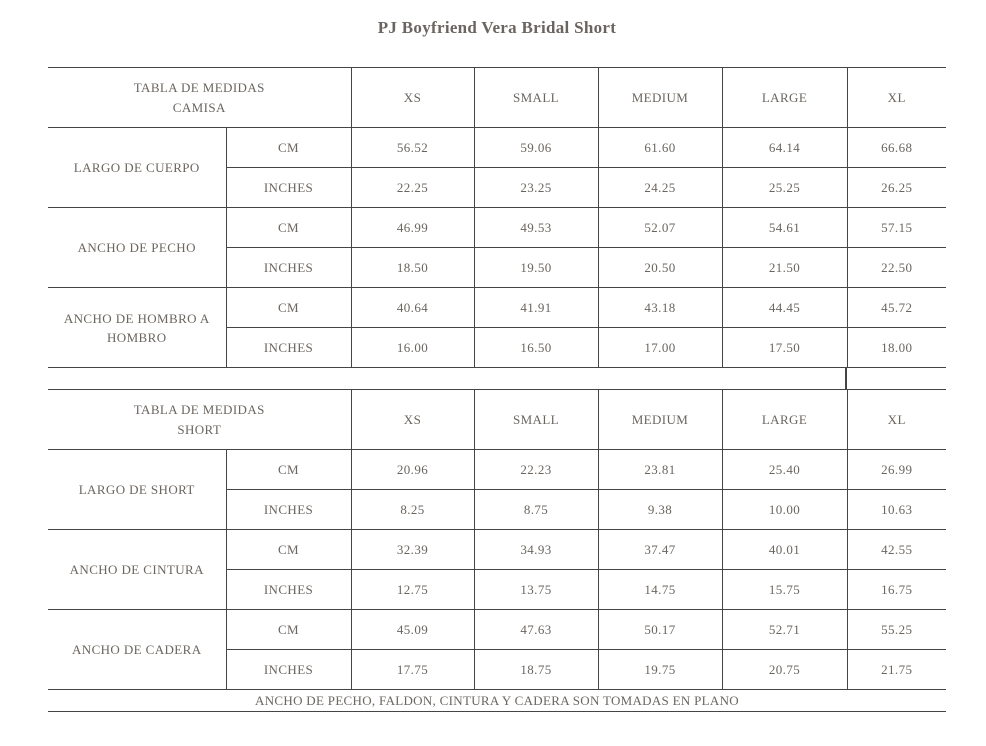  What do you see at coordinates (536, 347) in the screenshot?
I see `value-cell: 16.50` at bounding box center [536, 347].